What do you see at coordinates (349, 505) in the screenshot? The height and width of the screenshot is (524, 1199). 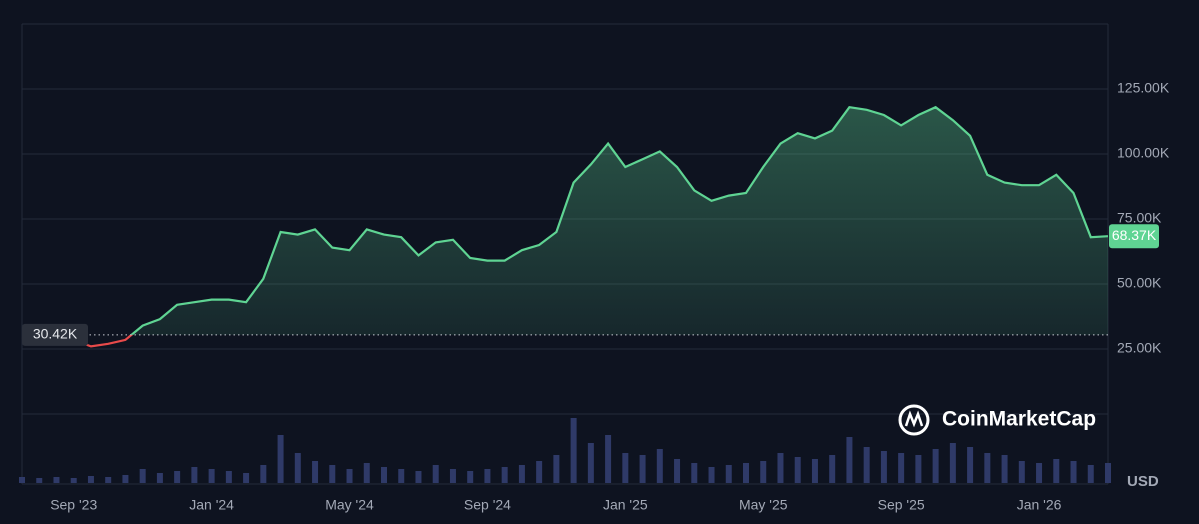 I see `x-tick-label: May '24` at bounding box center [349, 505].